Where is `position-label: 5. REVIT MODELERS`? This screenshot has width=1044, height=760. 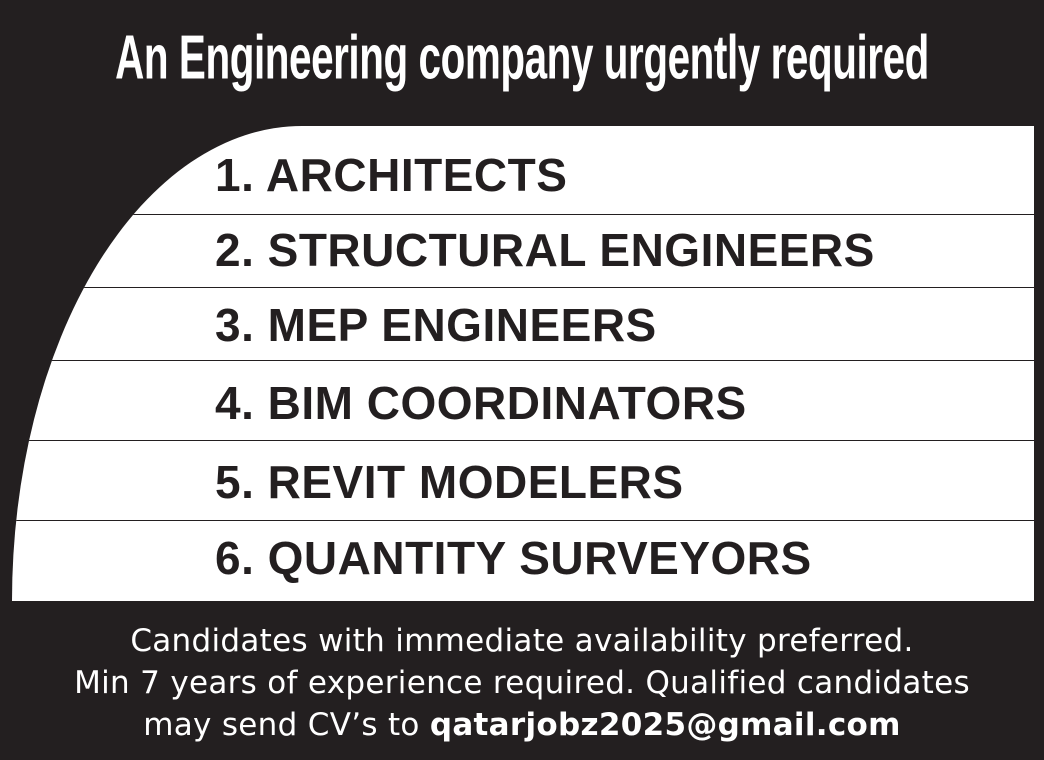
position-label: 5. REVIT MODELERS is located at coordinates (449, 482).